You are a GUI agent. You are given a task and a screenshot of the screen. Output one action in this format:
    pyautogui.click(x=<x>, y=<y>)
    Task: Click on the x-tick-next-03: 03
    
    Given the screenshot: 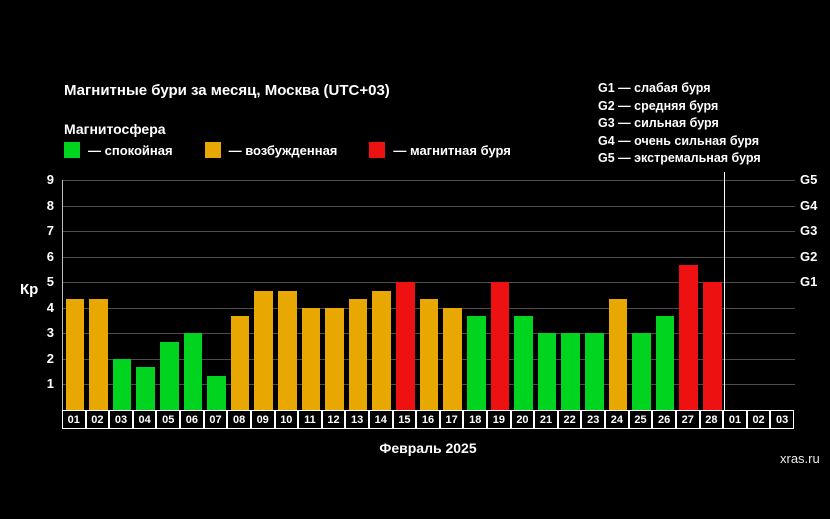 What is the action you would take?
    pyautogui.click(x=782, y=419)
    